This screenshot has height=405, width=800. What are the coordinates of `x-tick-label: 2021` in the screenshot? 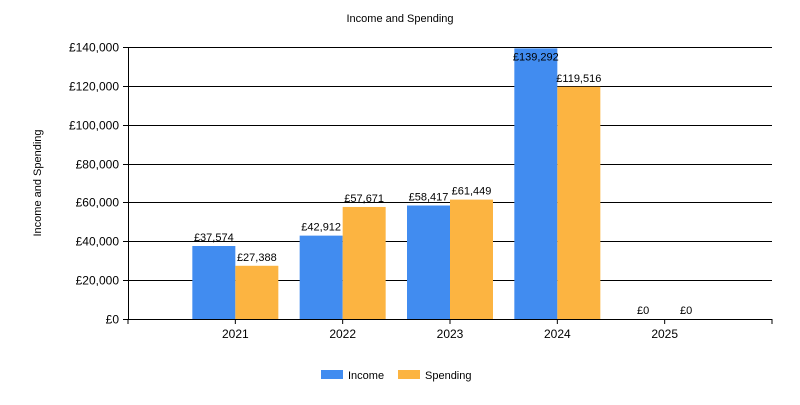 It's located at (235, 334).